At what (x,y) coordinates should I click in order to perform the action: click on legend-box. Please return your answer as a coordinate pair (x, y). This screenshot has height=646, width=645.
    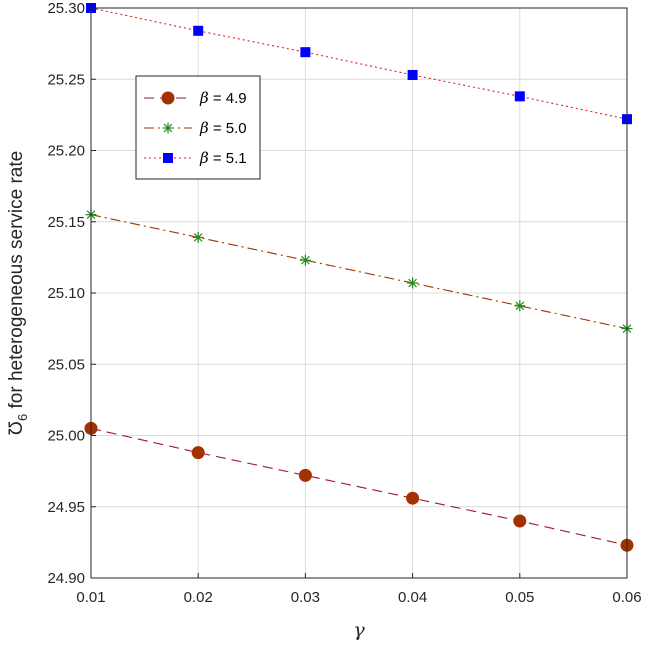
    Looking at the image, I should click on (198, 127).